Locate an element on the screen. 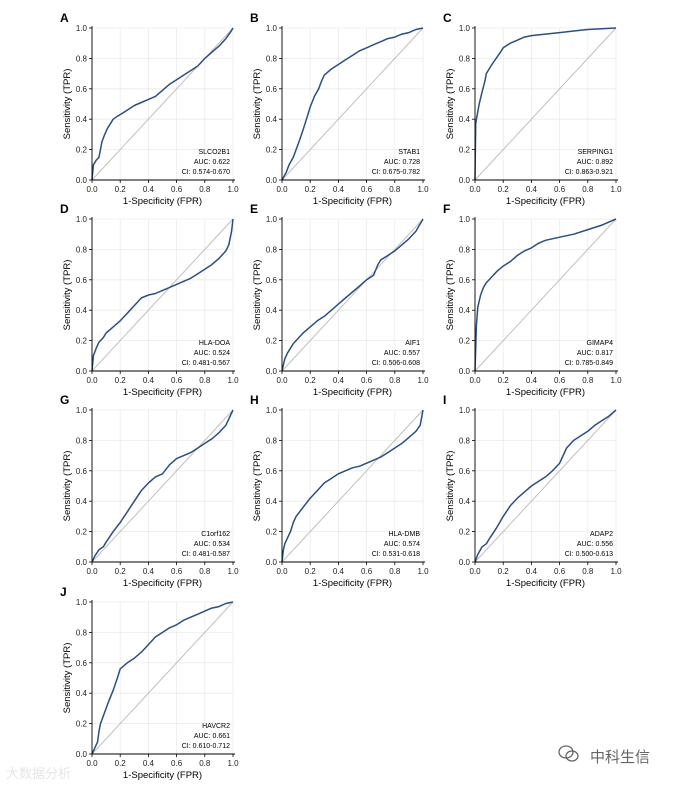 This screenshot has width=674, height=787. ci-label: CI: 0.675-0.782 is located at coordinates (396, 172).